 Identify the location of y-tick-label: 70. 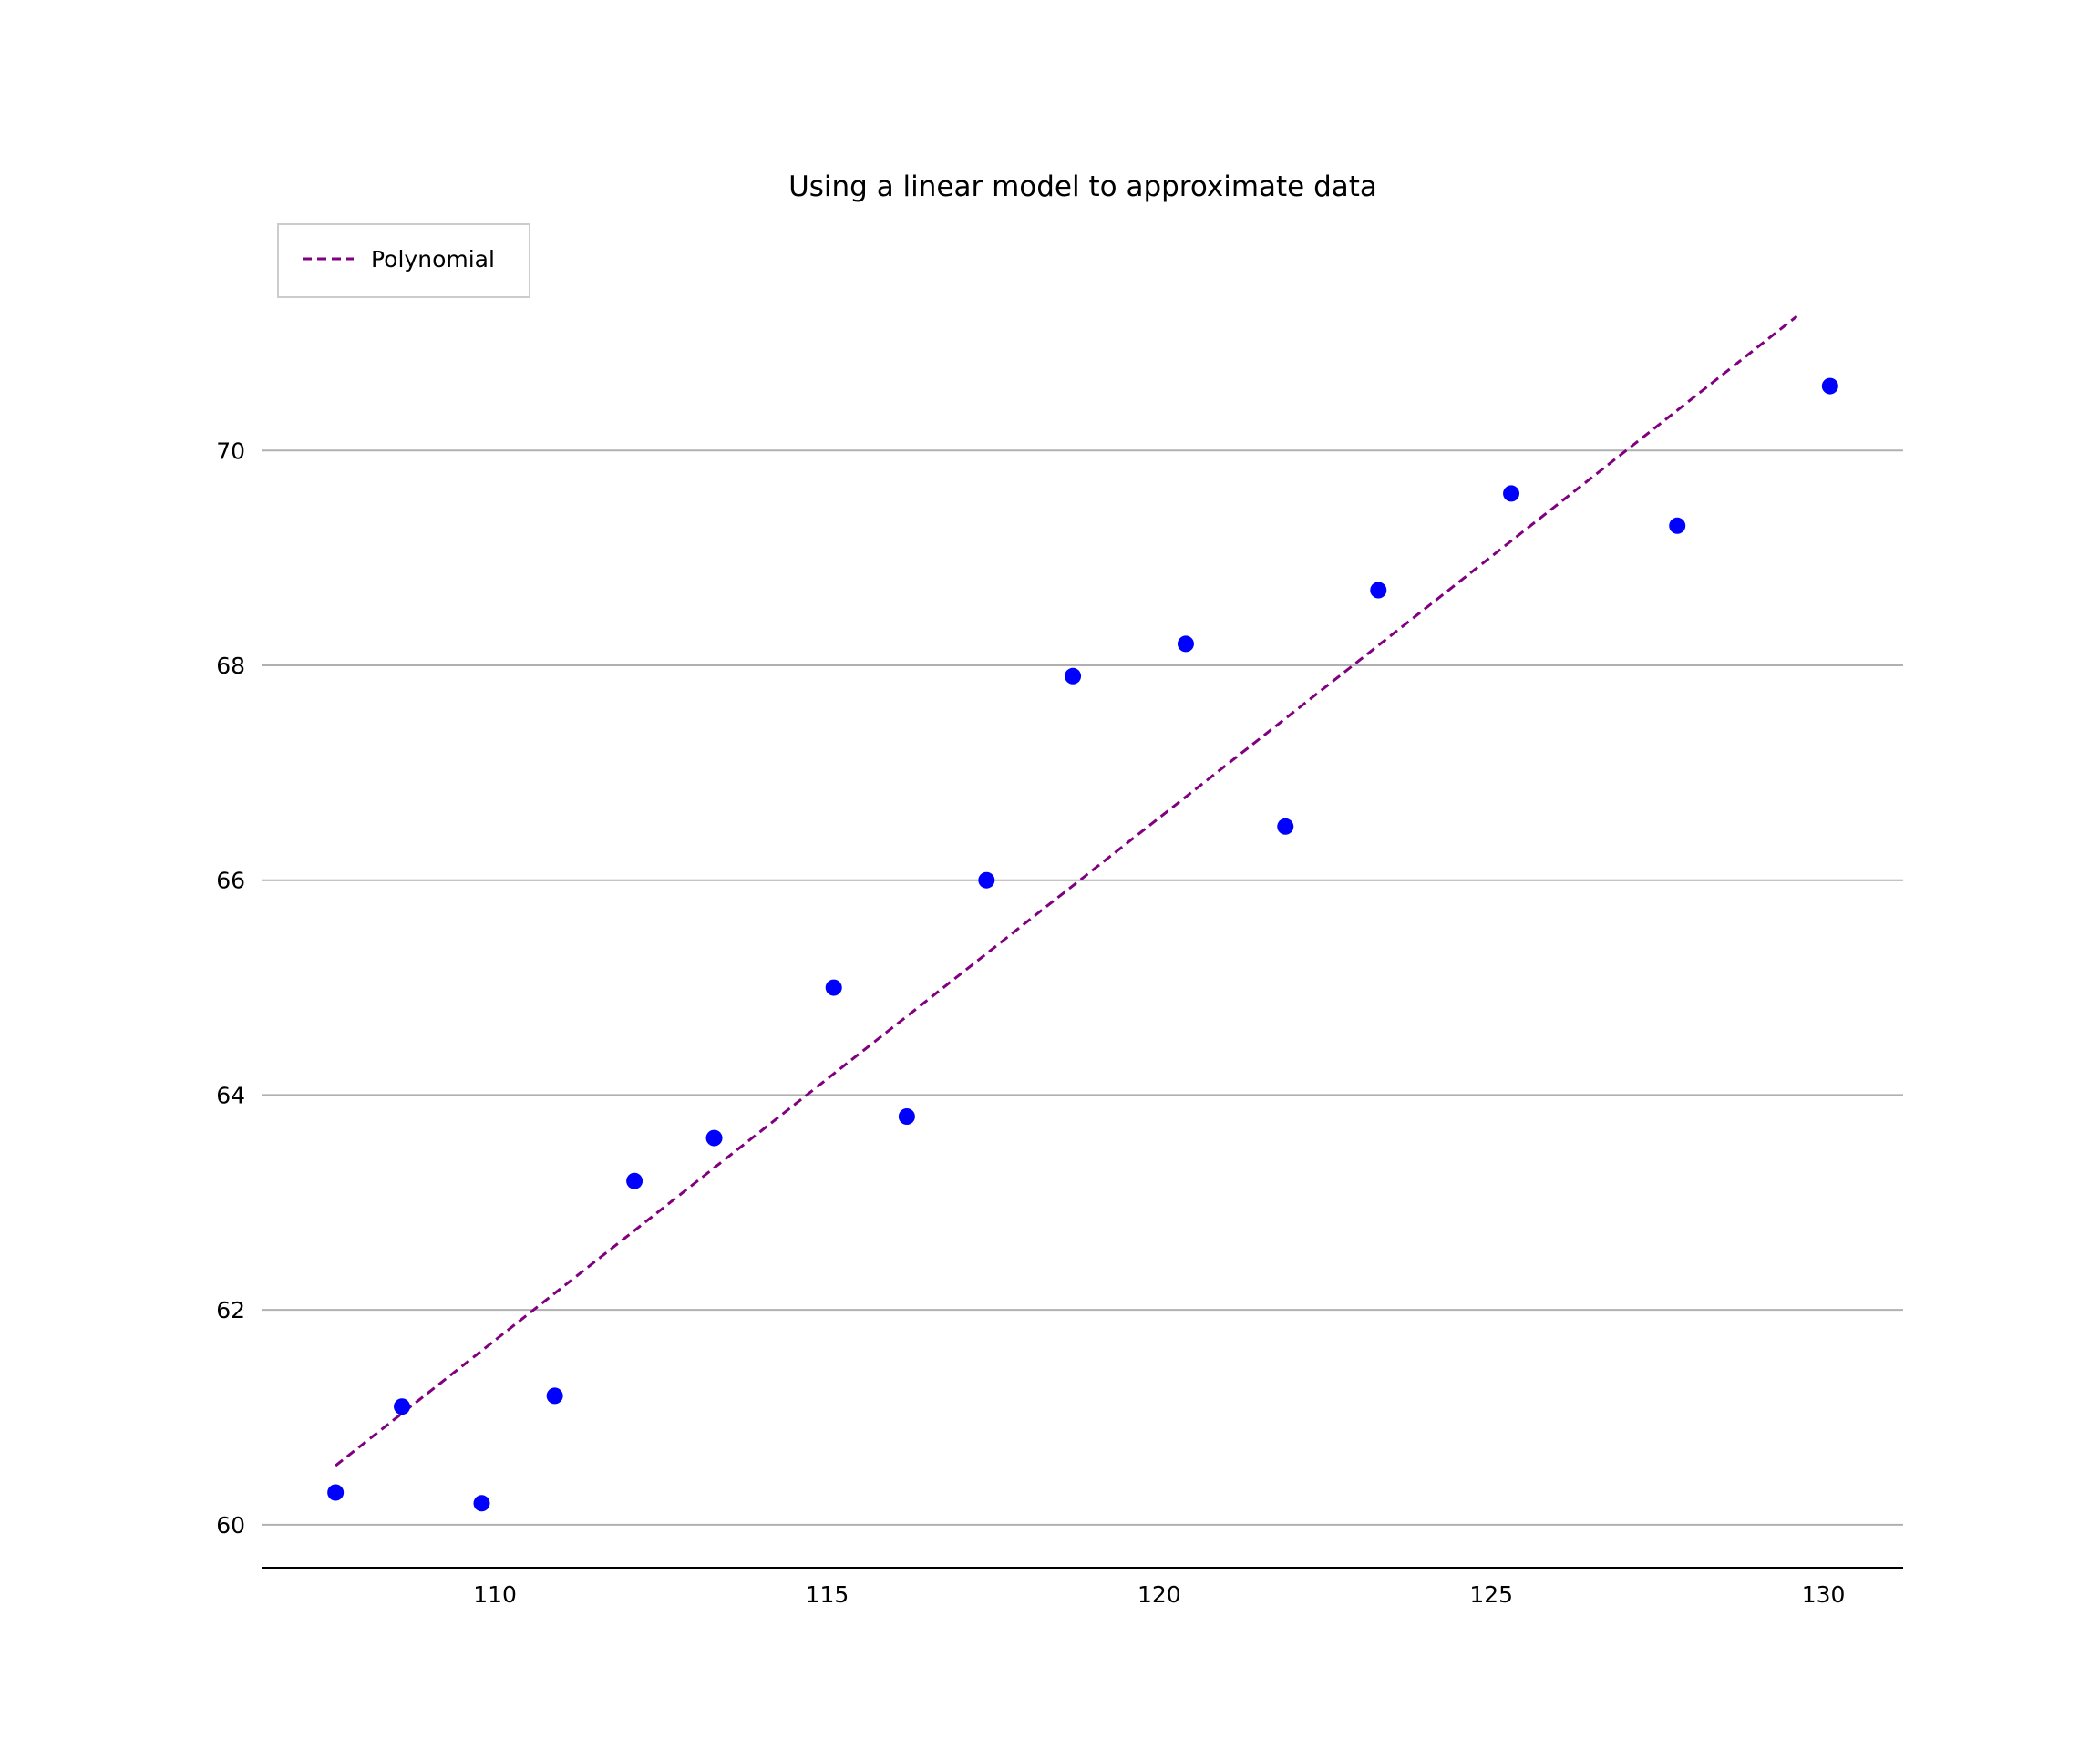
(231, 451).